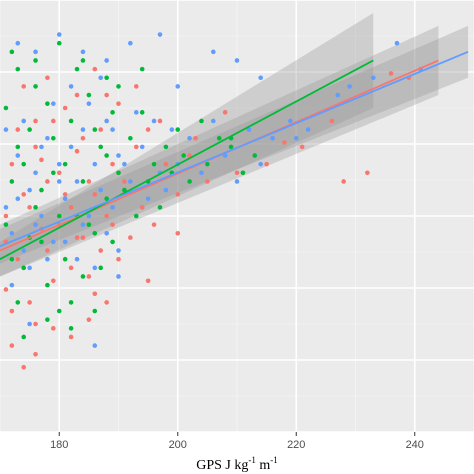  What do you see at coordinates (237, 441) in the screenshot?
I see `x-axis-ticks: 180 200 220 240` at bounding box center [237, 441].